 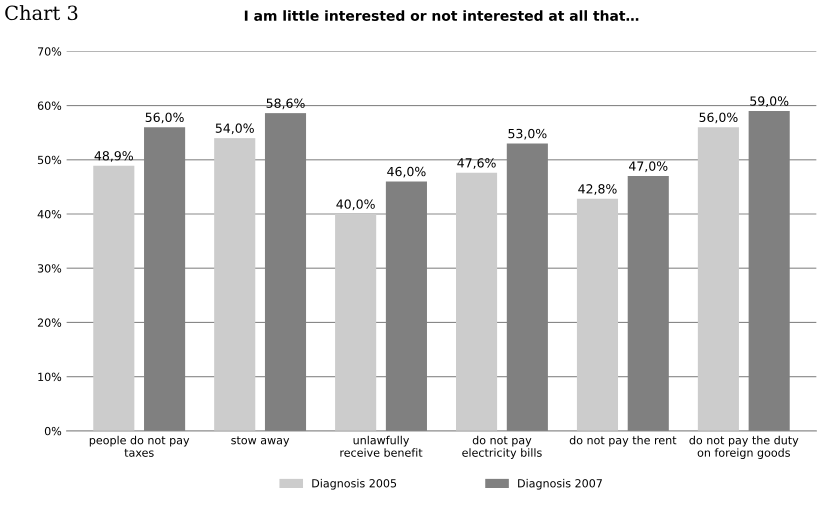 I want to click on y-tick-label: 70%, so click(x=50, y=51).